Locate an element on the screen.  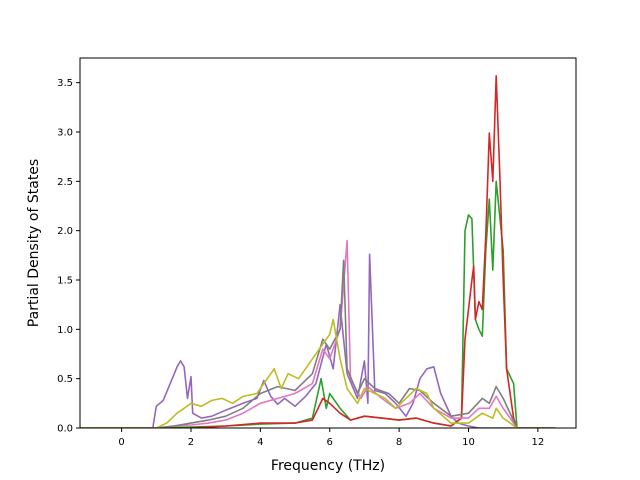
y-tick-label: 3.0 is located at coordinates (65, 133).